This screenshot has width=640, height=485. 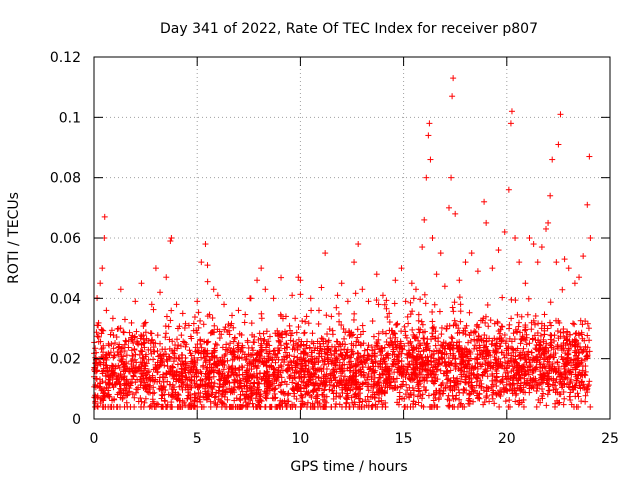 I want to click on y-tick-label: 0.06, so click(x=65, y=239).